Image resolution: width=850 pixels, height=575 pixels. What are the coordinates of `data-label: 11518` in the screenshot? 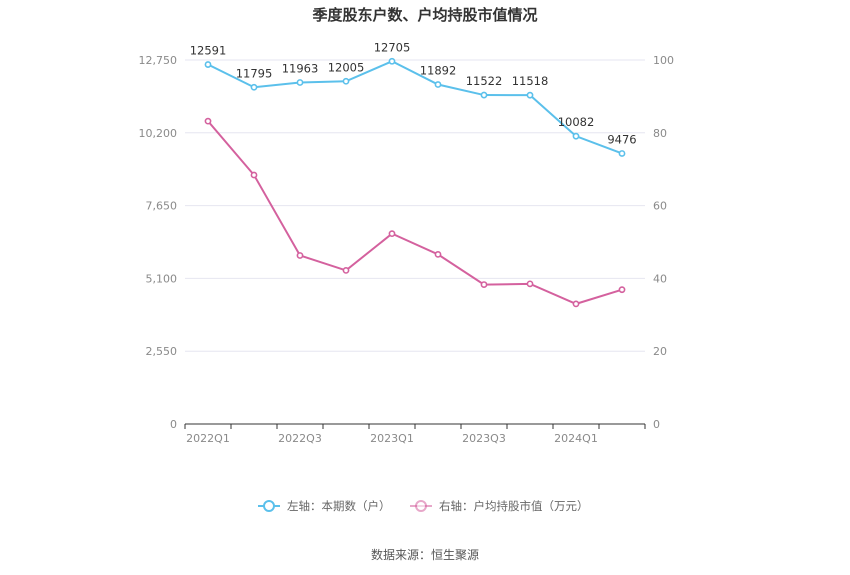 It's located at (530, 81).